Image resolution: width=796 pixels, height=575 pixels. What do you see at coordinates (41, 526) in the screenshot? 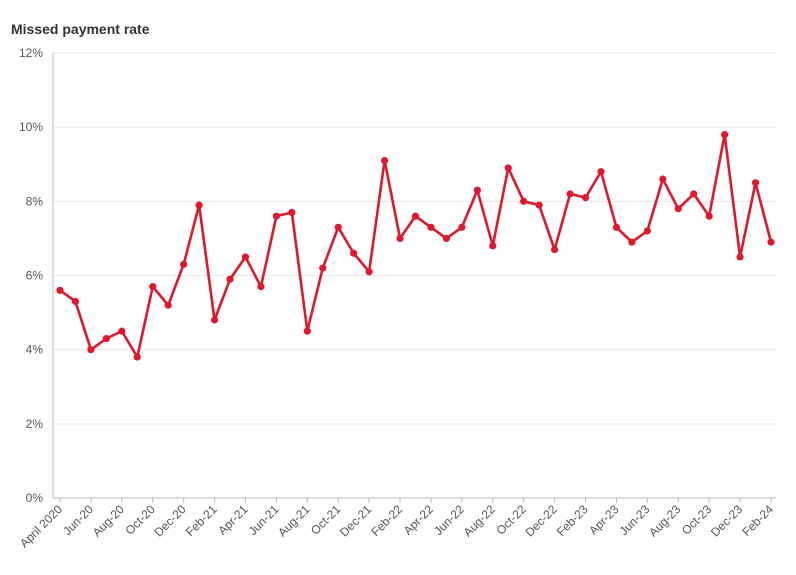
I see `x-tick-label: April 2020` at bounding box center [41, 526].